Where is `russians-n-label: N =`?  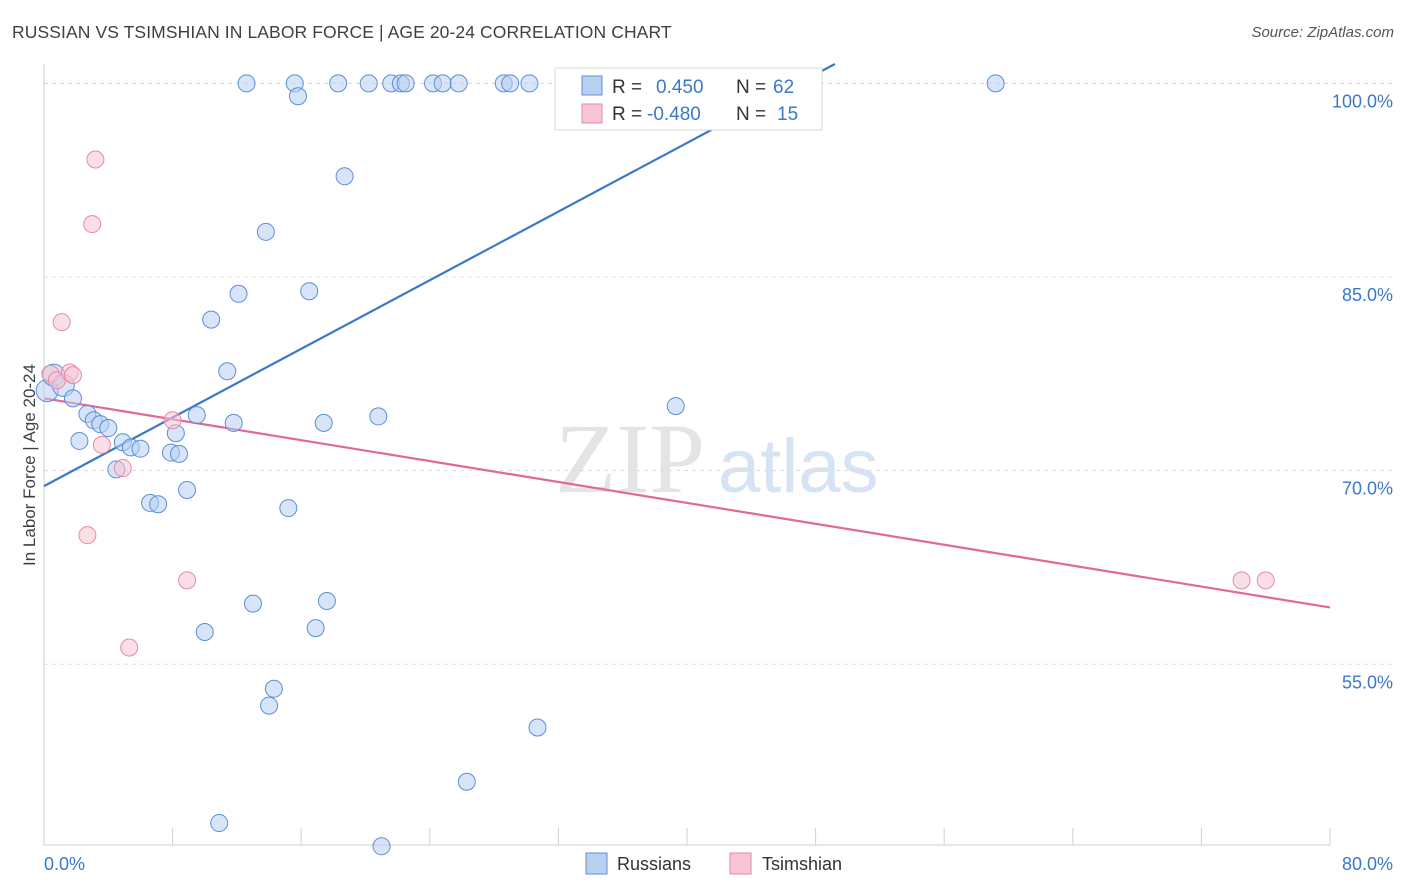 russians-n-label: N = is located at coordinates (751, 87).